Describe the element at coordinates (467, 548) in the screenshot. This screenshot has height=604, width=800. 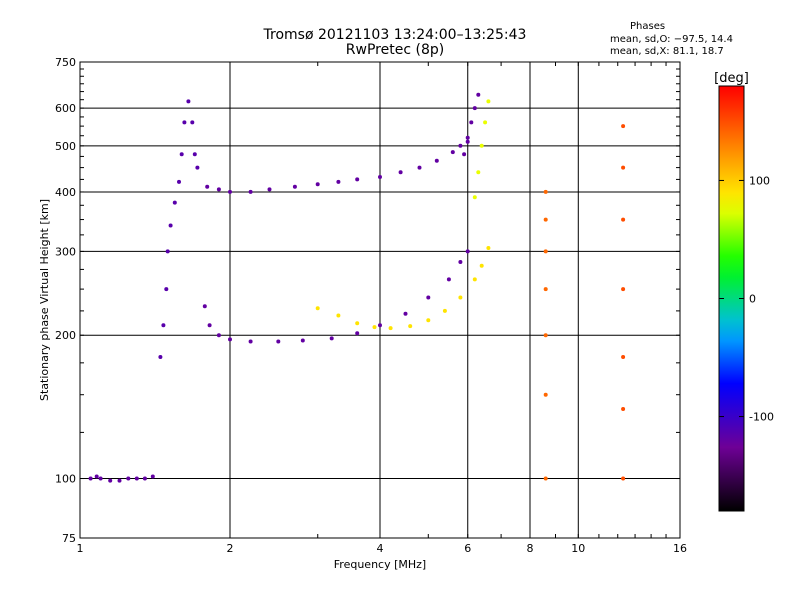
I see `x-tick-label: 6` at that location.